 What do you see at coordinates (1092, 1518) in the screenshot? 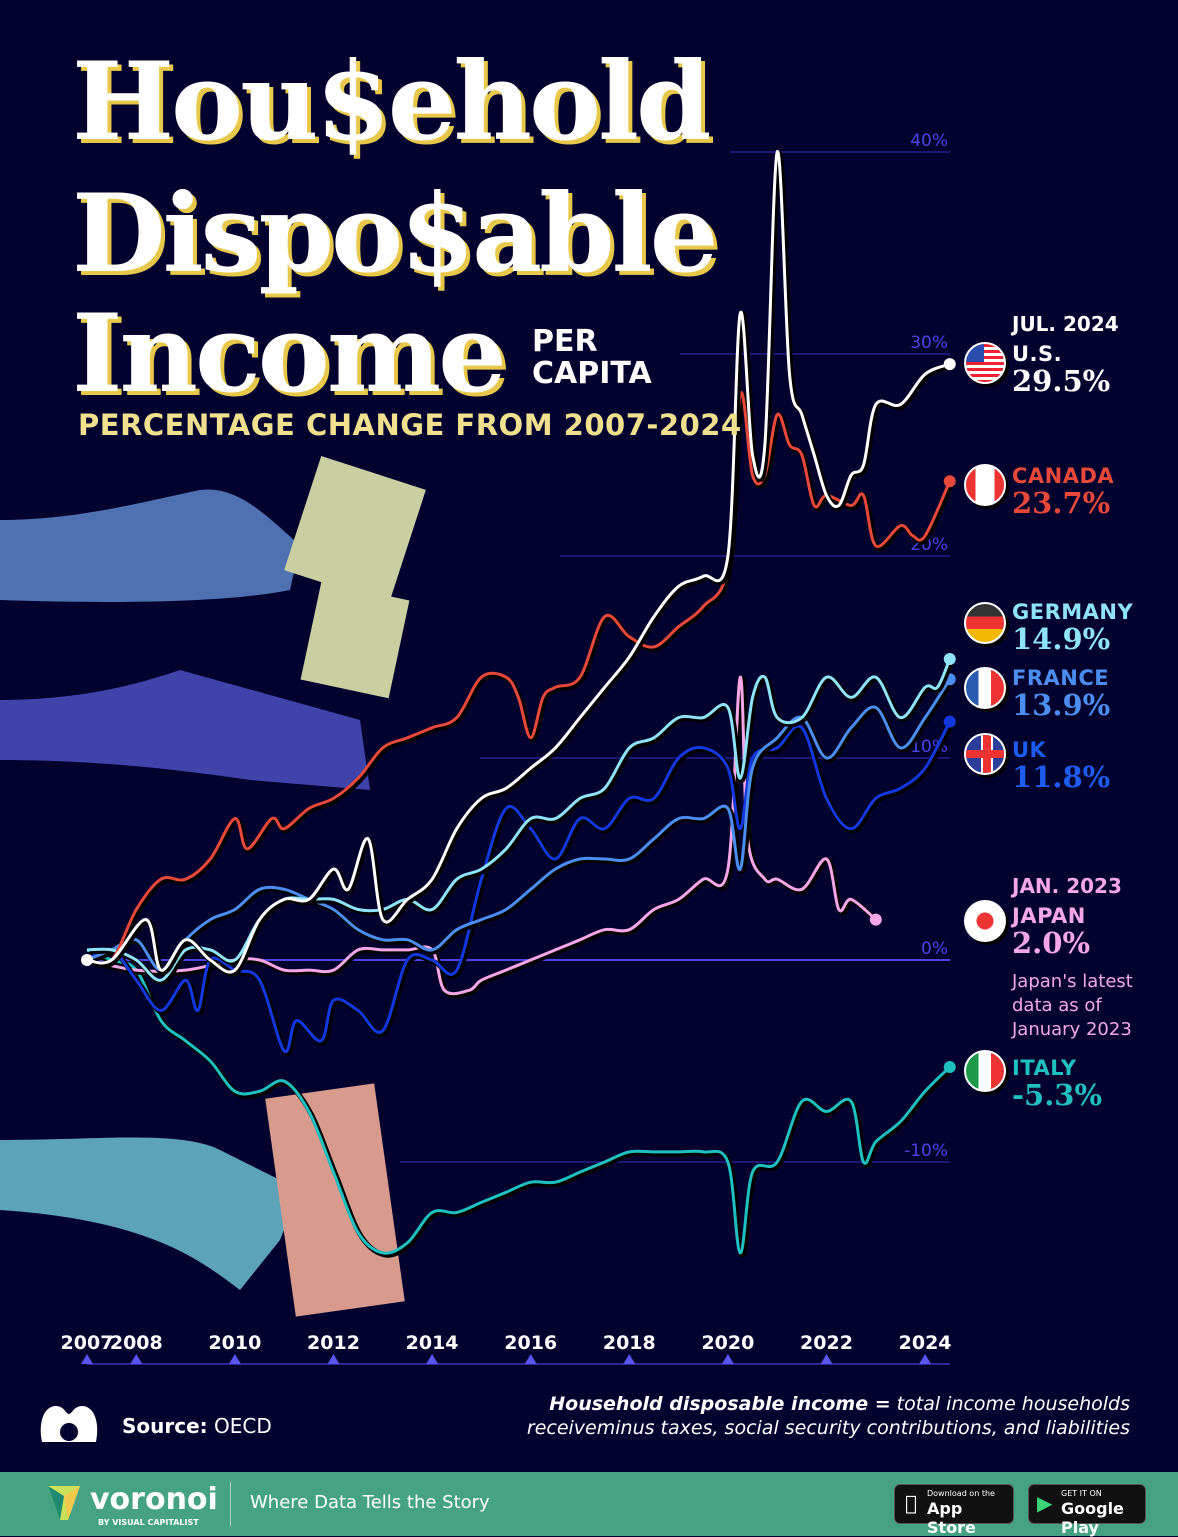
I see `google-play-label: Google Play` at bounding box center [1092, 1518].